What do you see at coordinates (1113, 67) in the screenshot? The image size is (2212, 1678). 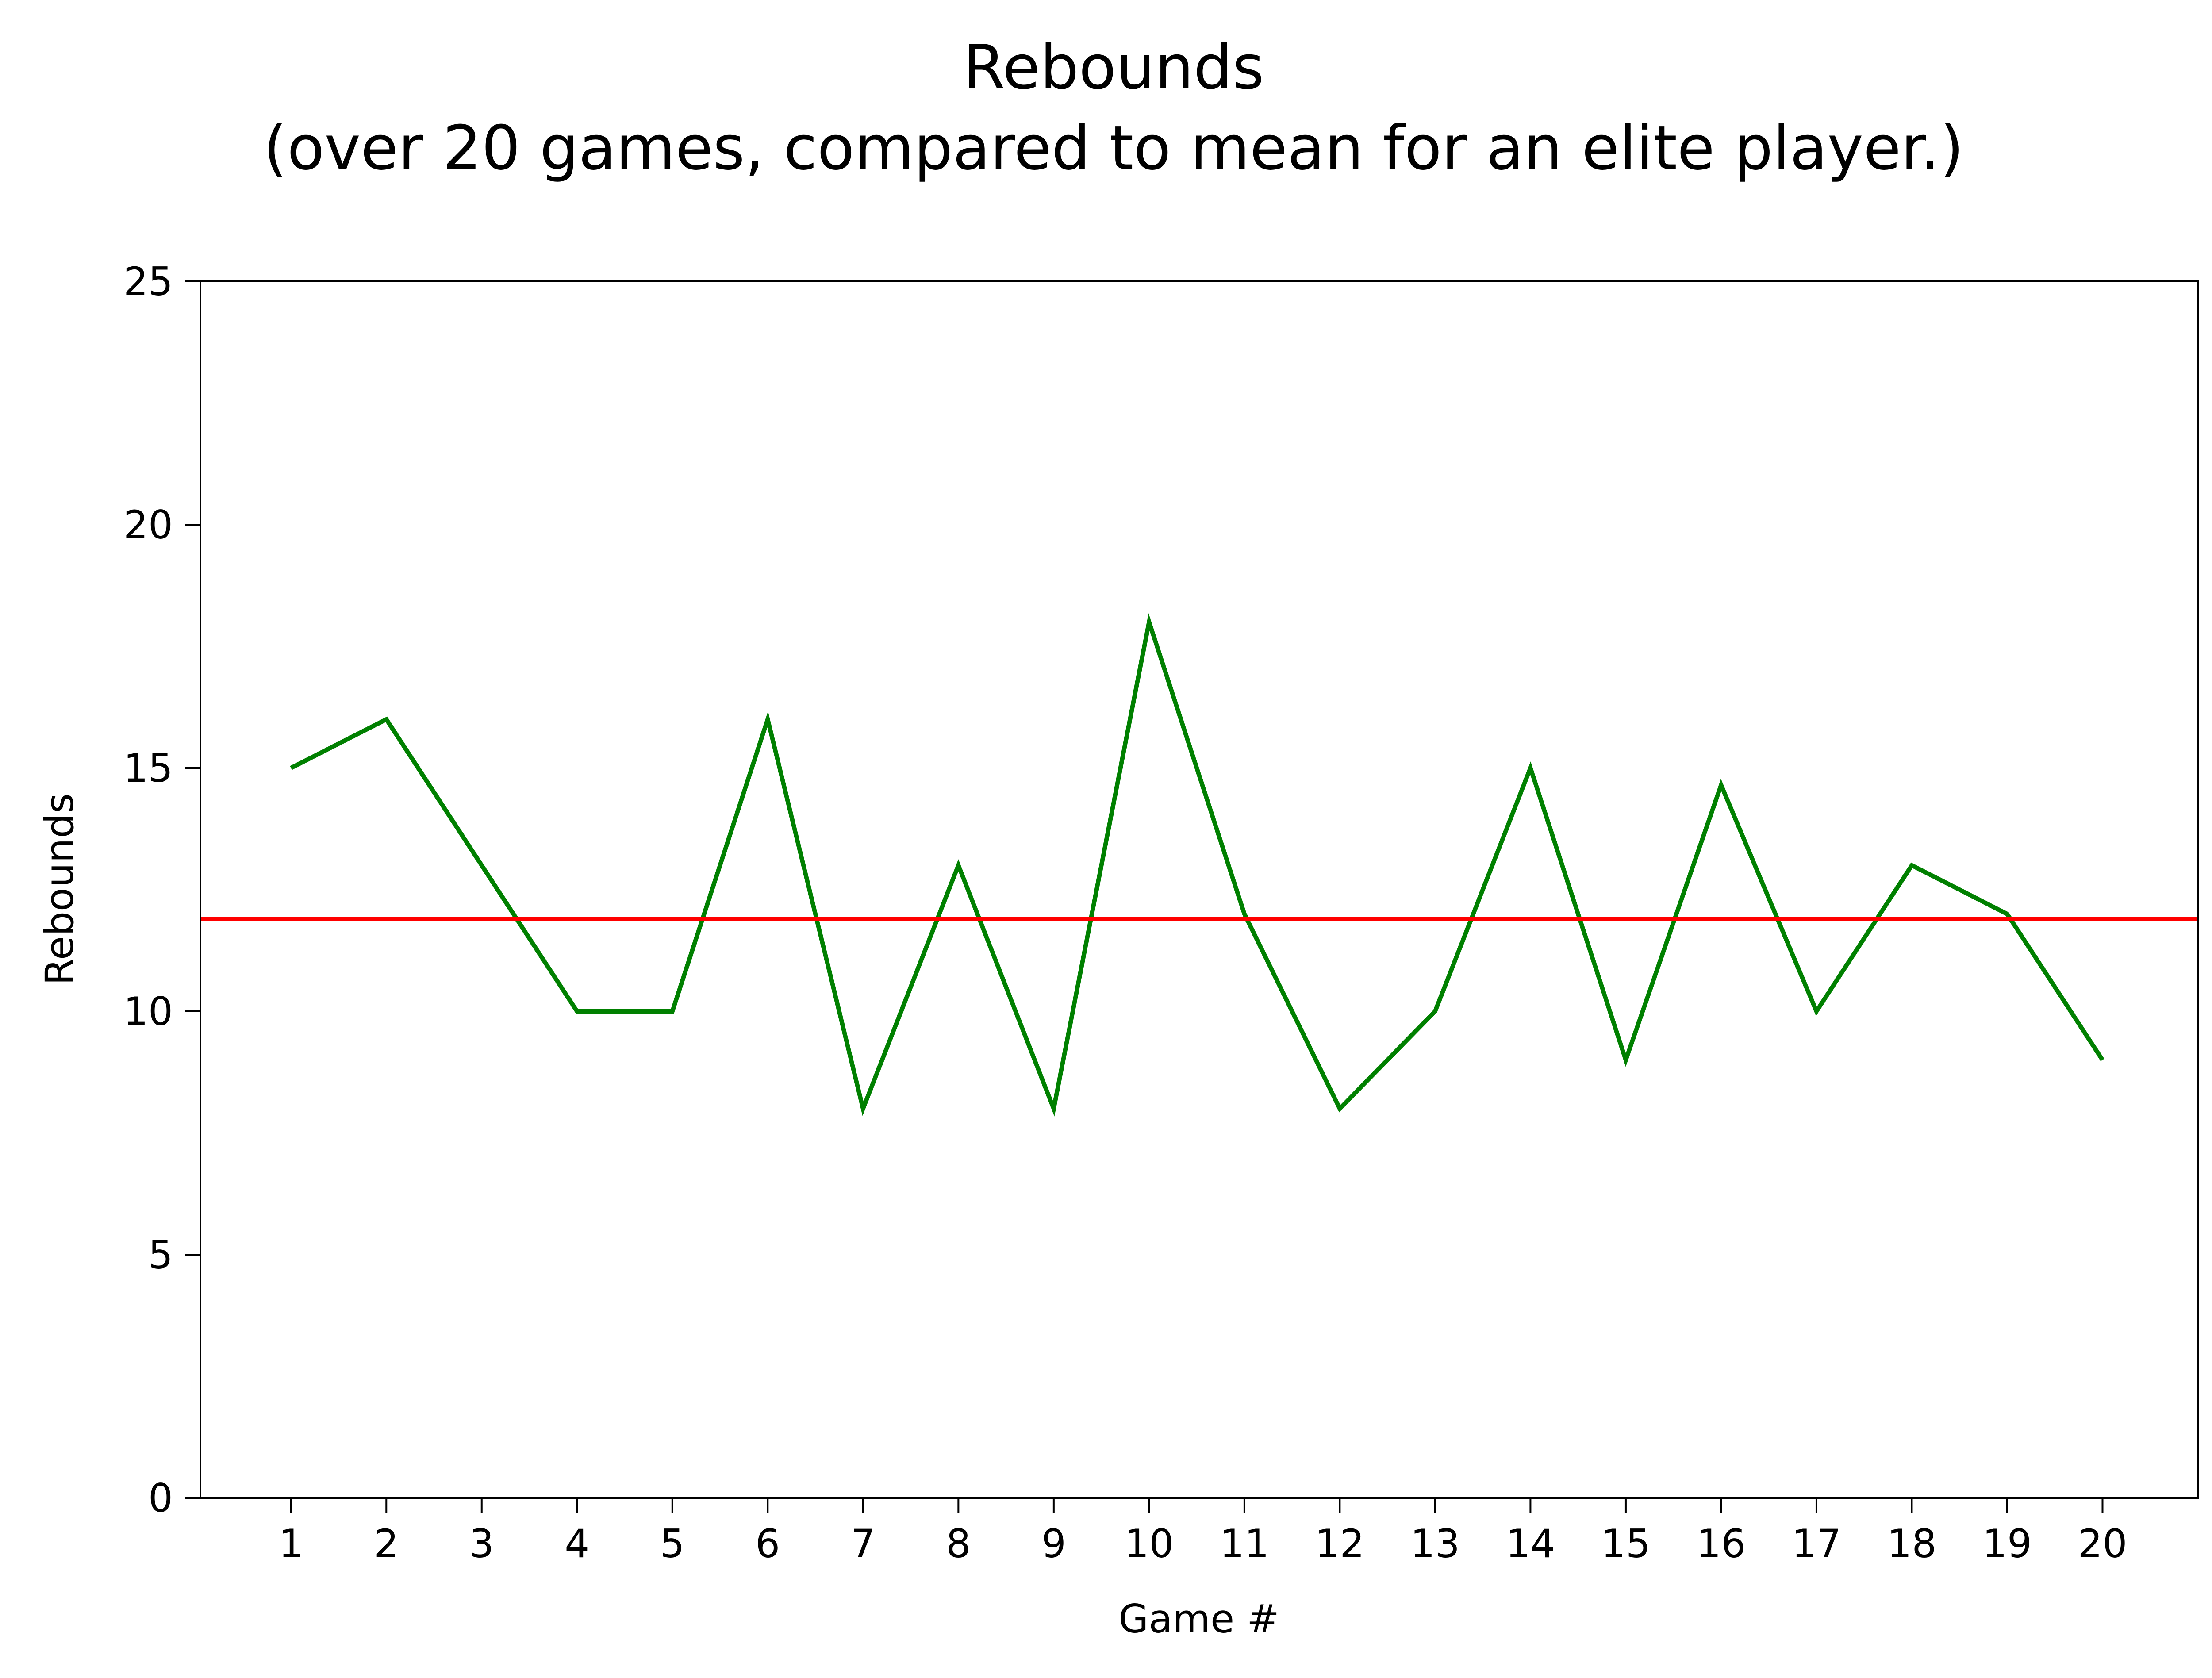 I see `chart-title: Rebounds` at bounding box center [1113, 67].